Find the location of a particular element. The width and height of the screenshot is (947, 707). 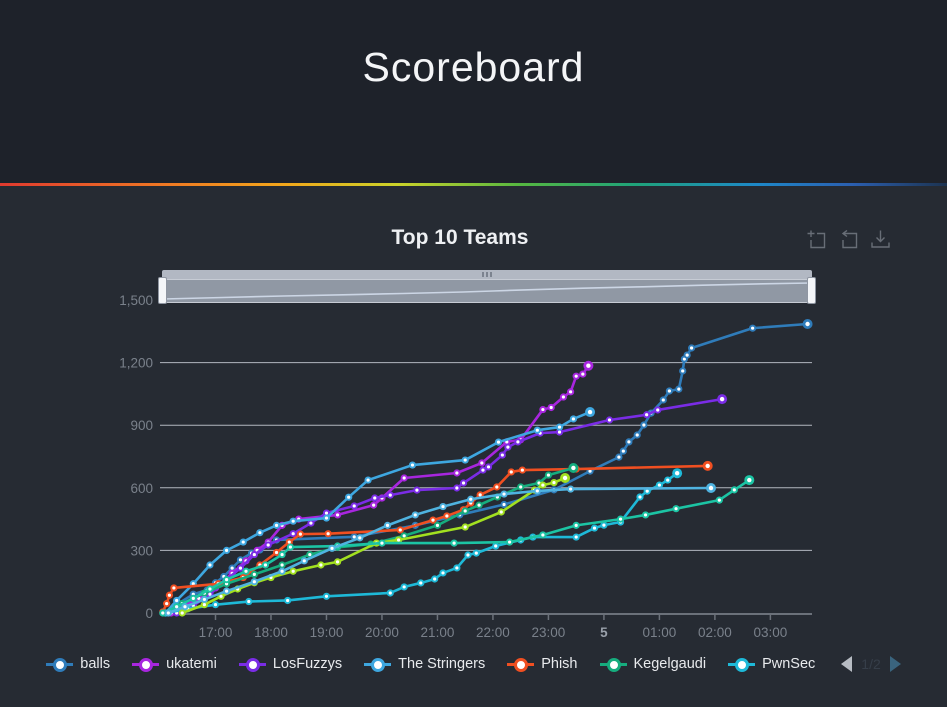

datazoom-track is located at coordinates (487, 291).